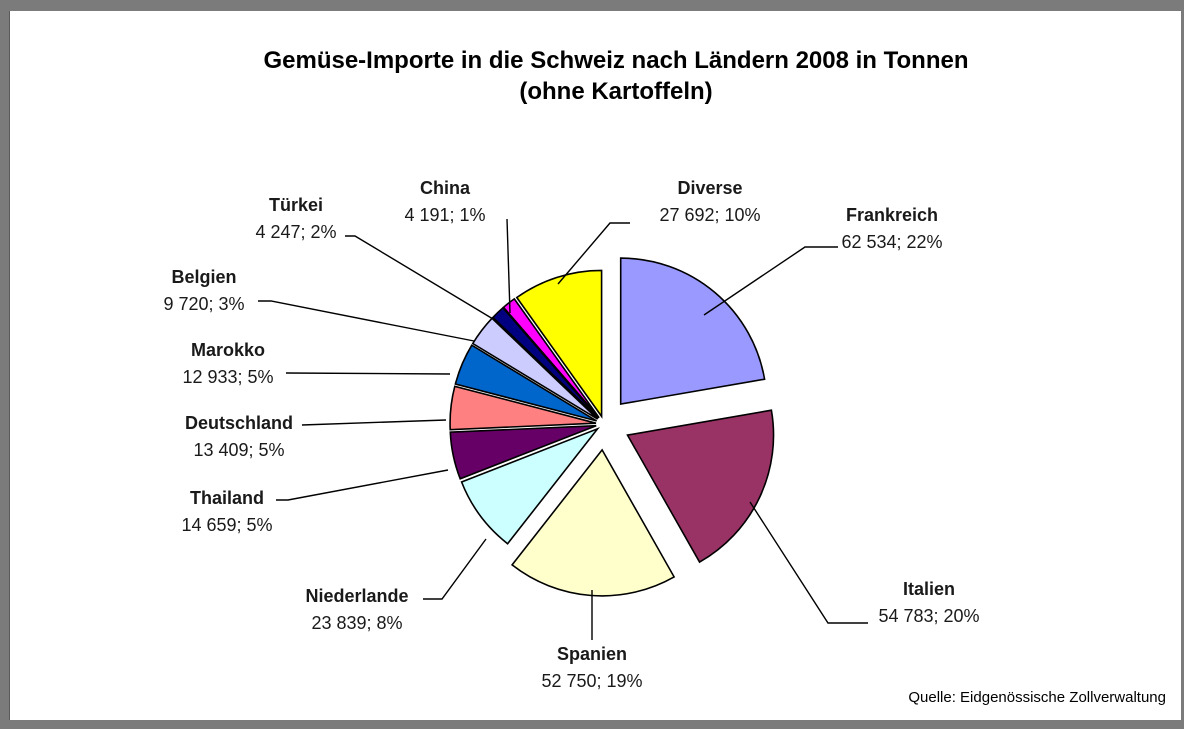 This screenshot has height=729, width=1184. What do you see at coordinates (592, 654) in the screenshot?
I see `slice-label-name: Spanien` at bounding box center [592, 654].